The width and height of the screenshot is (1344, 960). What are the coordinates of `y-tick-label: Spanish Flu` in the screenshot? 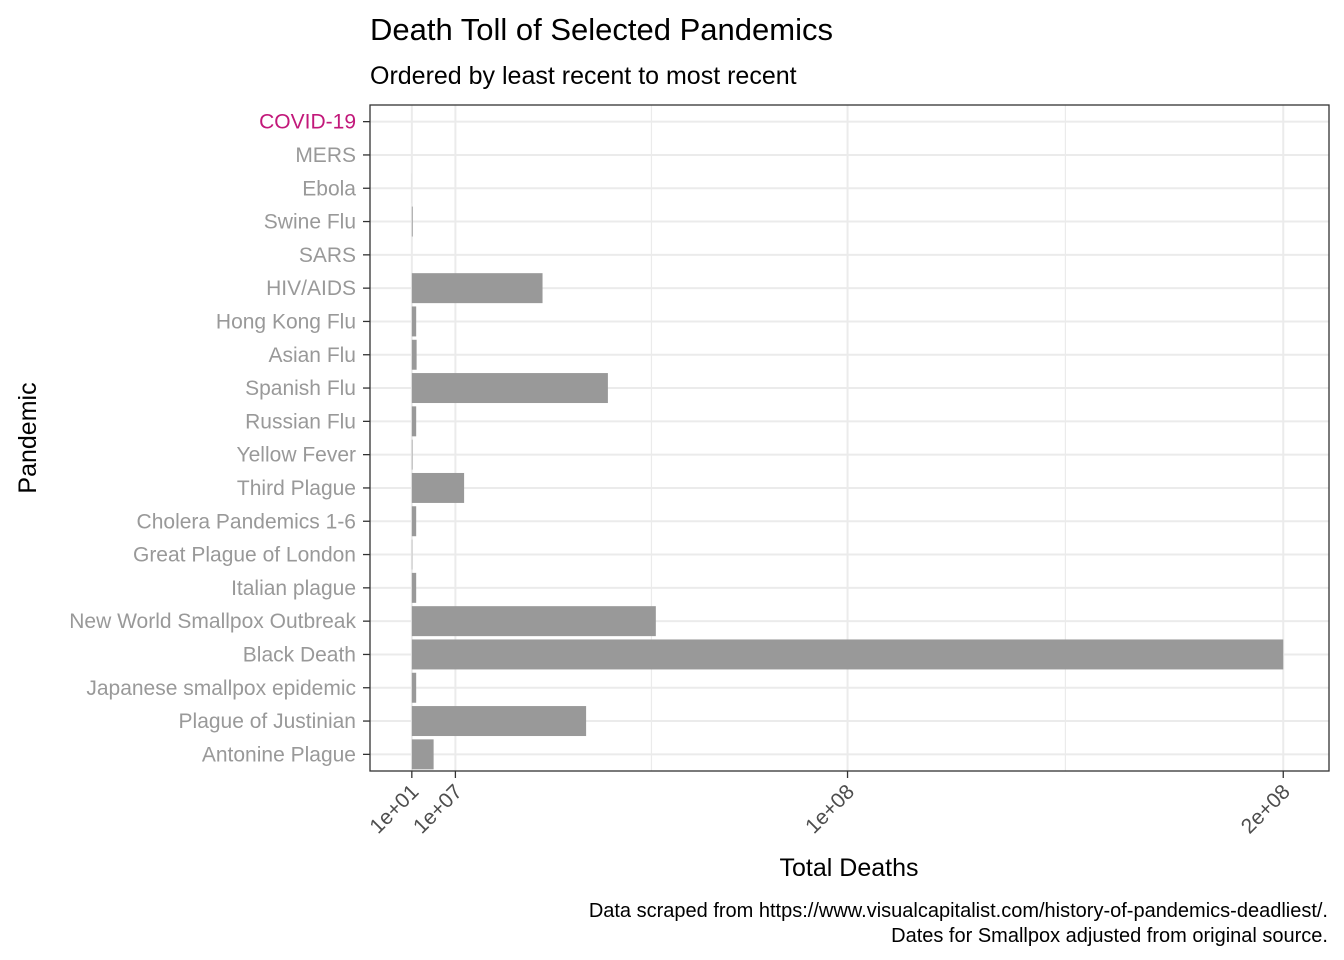 It's located at (300, 388).